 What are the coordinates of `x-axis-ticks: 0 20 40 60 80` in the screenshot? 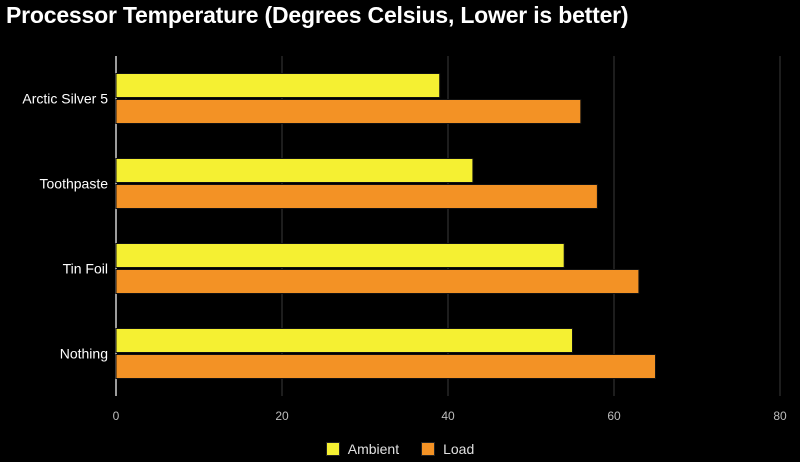 It's located at (450, 416).